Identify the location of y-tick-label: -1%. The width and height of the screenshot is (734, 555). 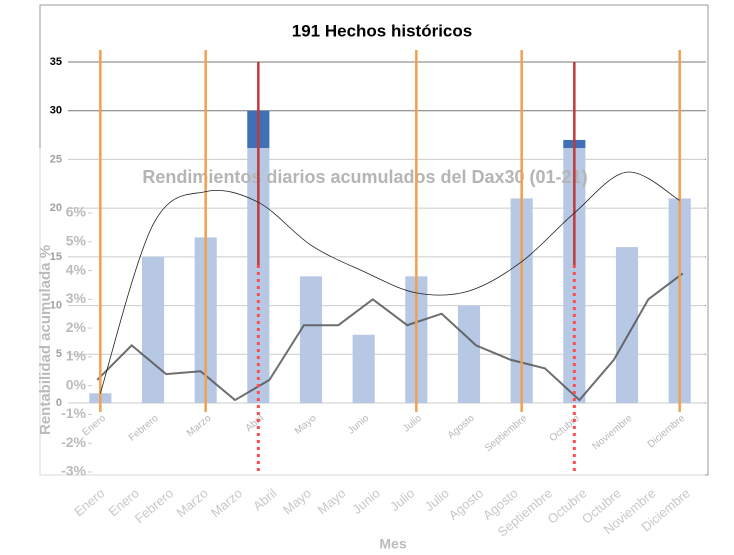
(73, 413).